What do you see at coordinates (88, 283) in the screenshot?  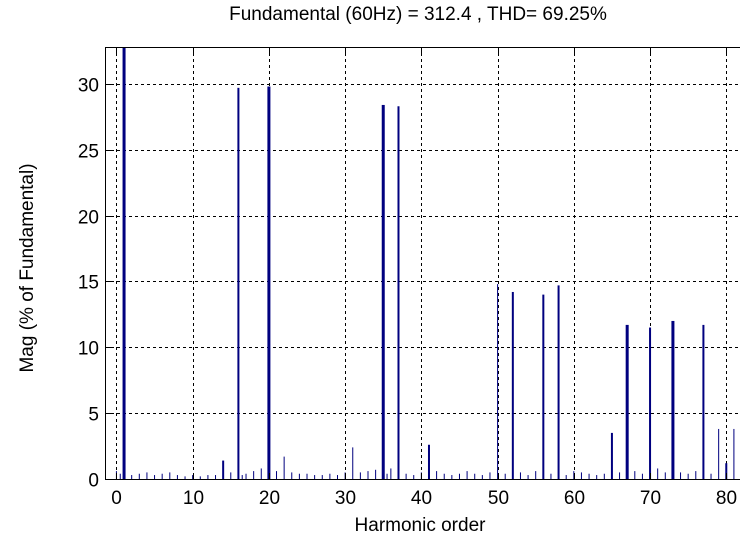 I see `y-tick-label: 15` at bounding box center [88, 283].